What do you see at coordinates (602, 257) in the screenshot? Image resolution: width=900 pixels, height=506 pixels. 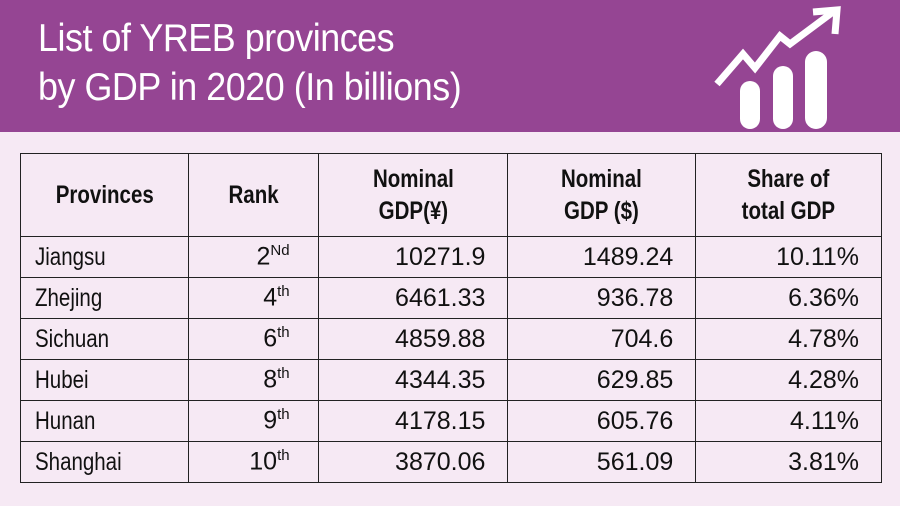 I see `gdp-usd-cell: 1489.24` at bounding box center [602, 257].